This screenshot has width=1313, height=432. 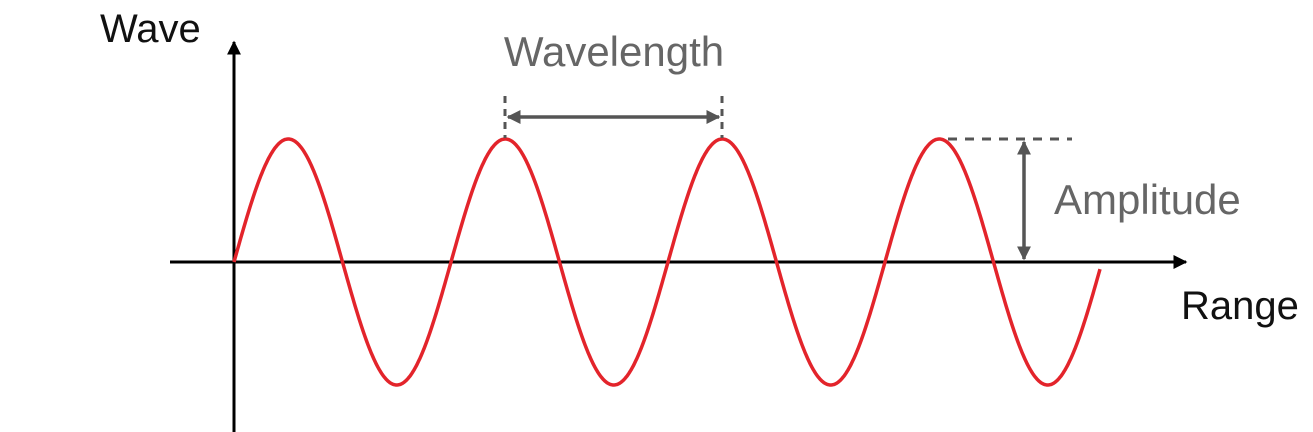 What do you see at coordinates (614, 51) in the screenshot?
I see `wavelength-label: Wavelength` at bounding box center [614, 51].